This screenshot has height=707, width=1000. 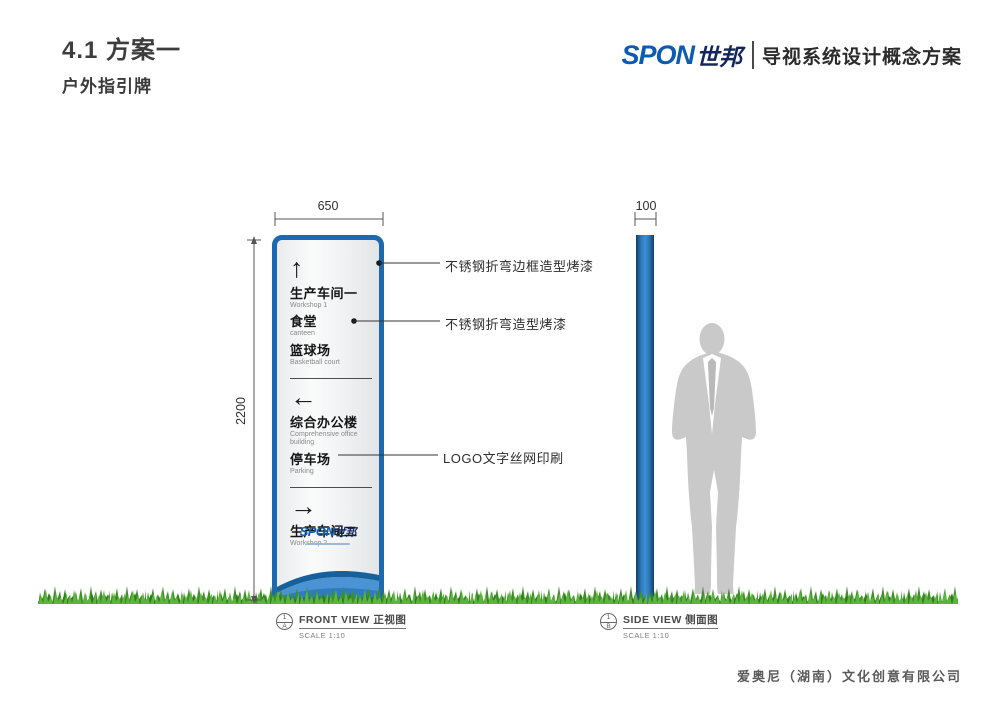 I want to click on sign-item-zh: 停车场, so click(x=310, y=459).